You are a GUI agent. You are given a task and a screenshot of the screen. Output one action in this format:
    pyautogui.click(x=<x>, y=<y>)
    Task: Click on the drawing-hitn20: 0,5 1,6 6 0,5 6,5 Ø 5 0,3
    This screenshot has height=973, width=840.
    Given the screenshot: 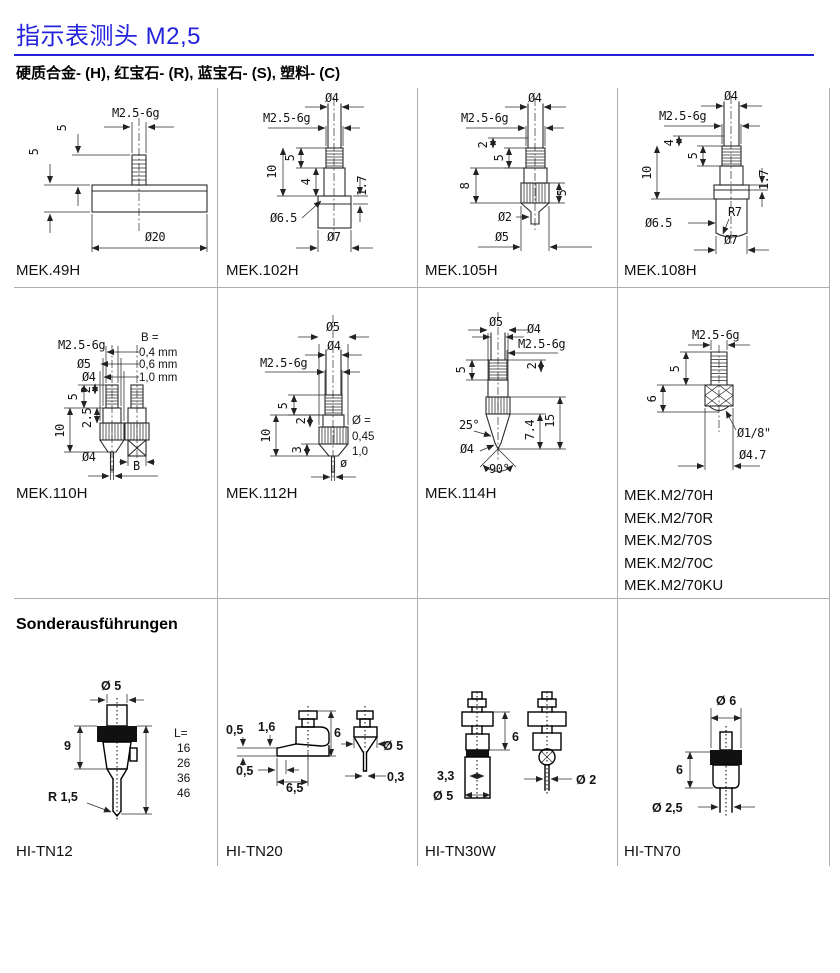 What is the action you would take?
    pyautogui.click(x=315, y=750)
    